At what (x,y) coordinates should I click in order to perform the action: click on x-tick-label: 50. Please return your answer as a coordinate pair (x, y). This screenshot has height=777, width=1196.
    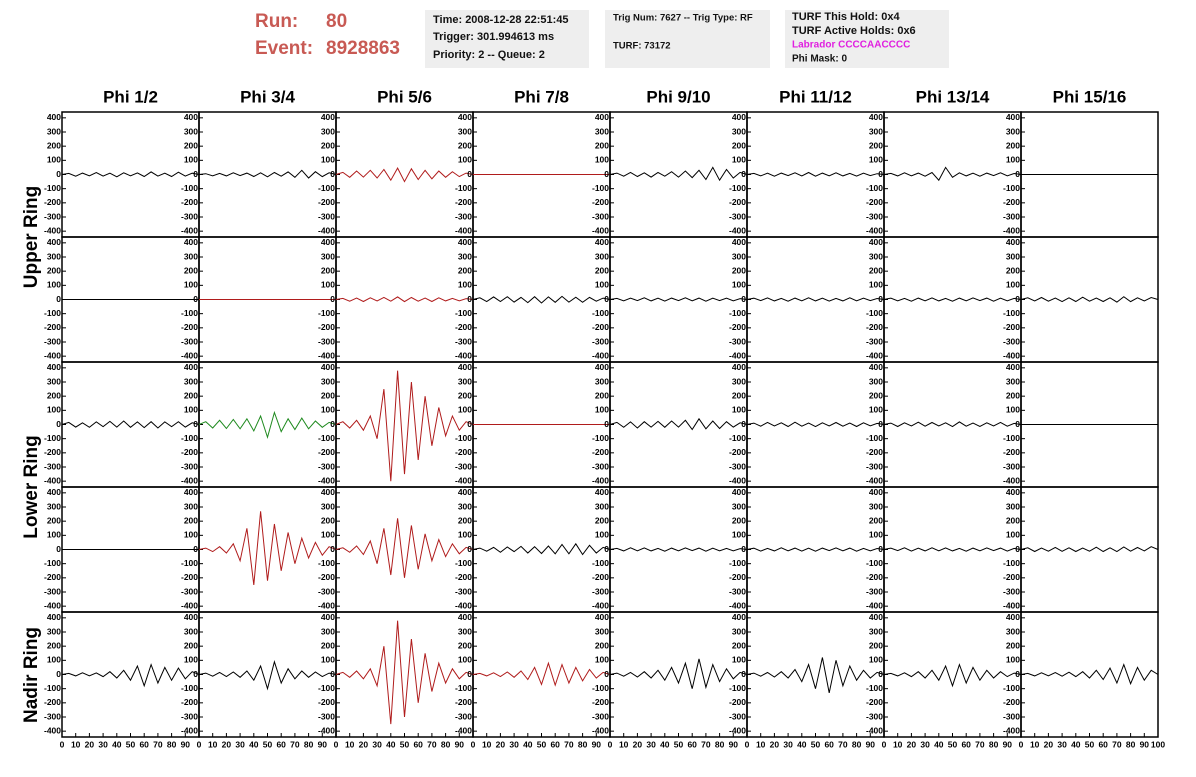
    Looking at the image, I should click on (268, 744).